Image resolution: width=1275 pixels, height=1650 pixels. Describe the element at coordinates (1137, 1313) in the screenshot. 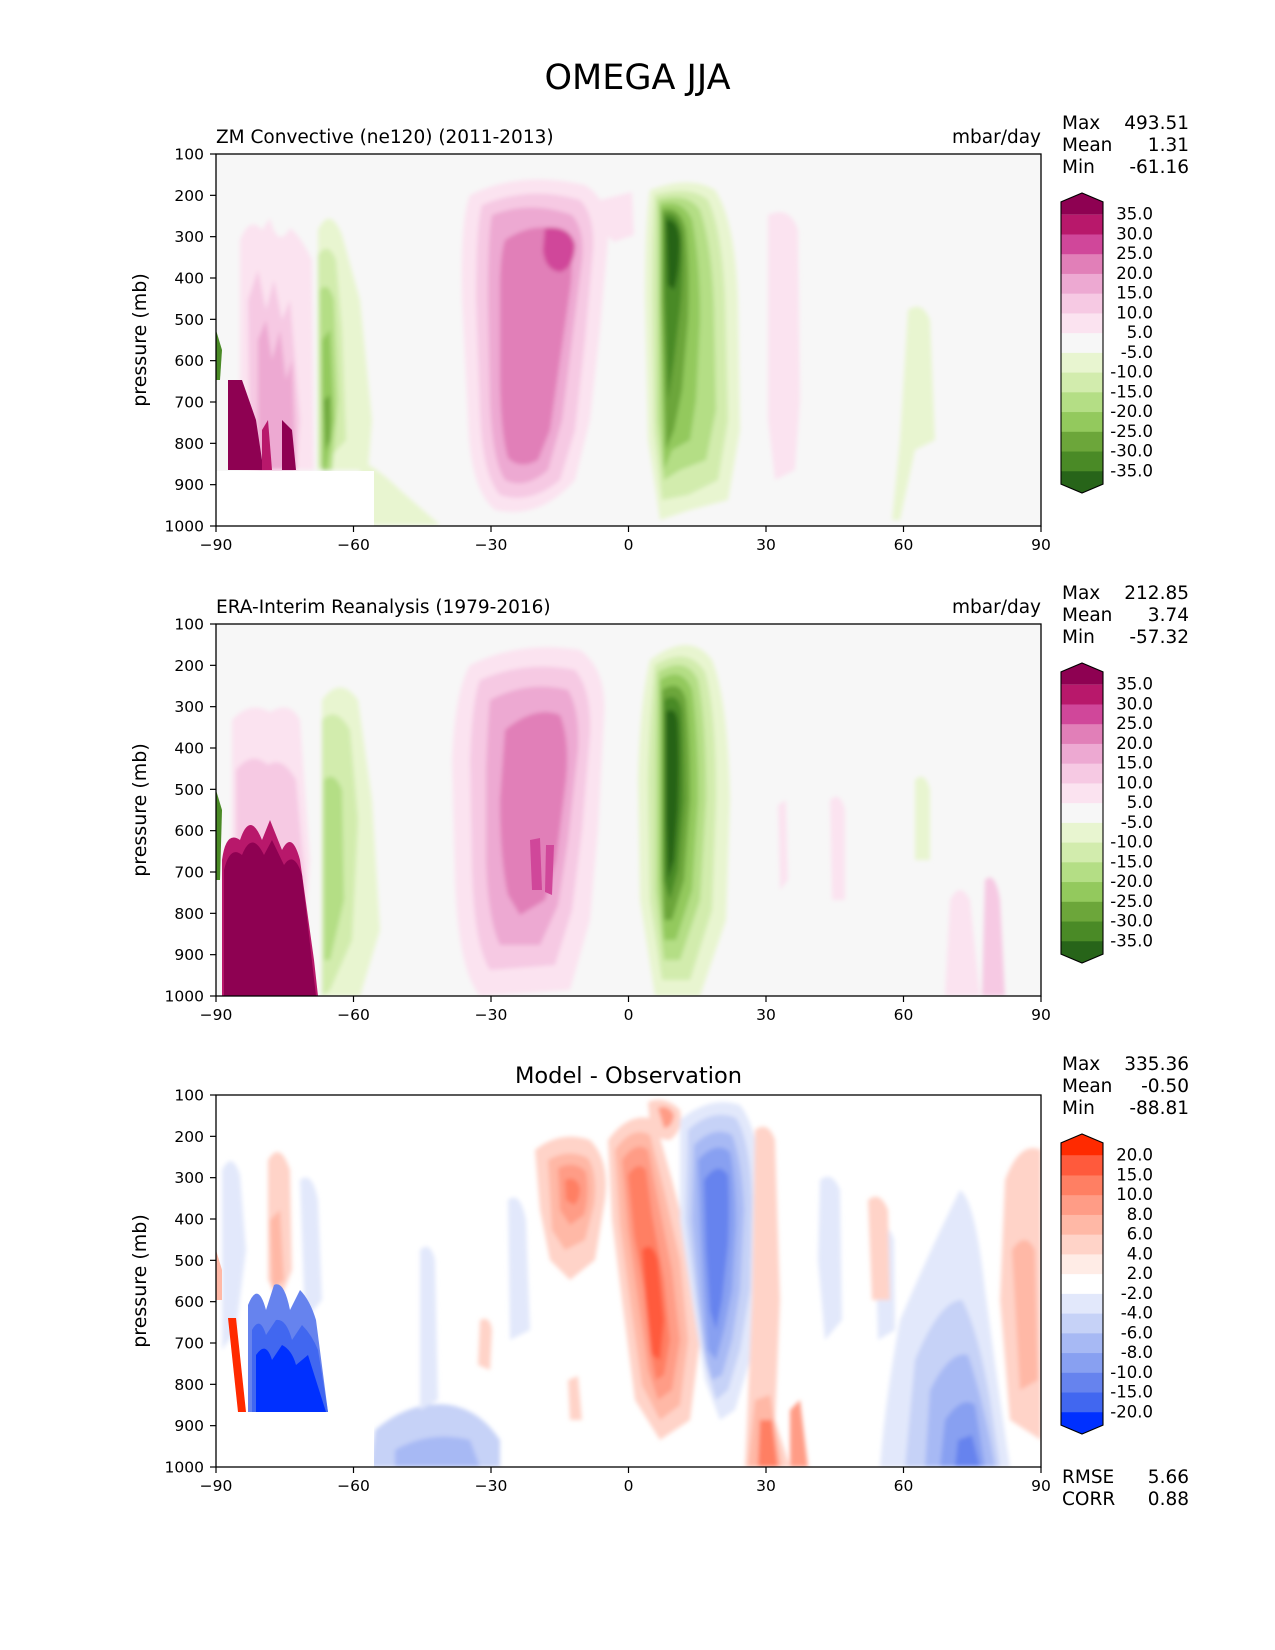

I see `colorbar-level: -4.0` at that location.